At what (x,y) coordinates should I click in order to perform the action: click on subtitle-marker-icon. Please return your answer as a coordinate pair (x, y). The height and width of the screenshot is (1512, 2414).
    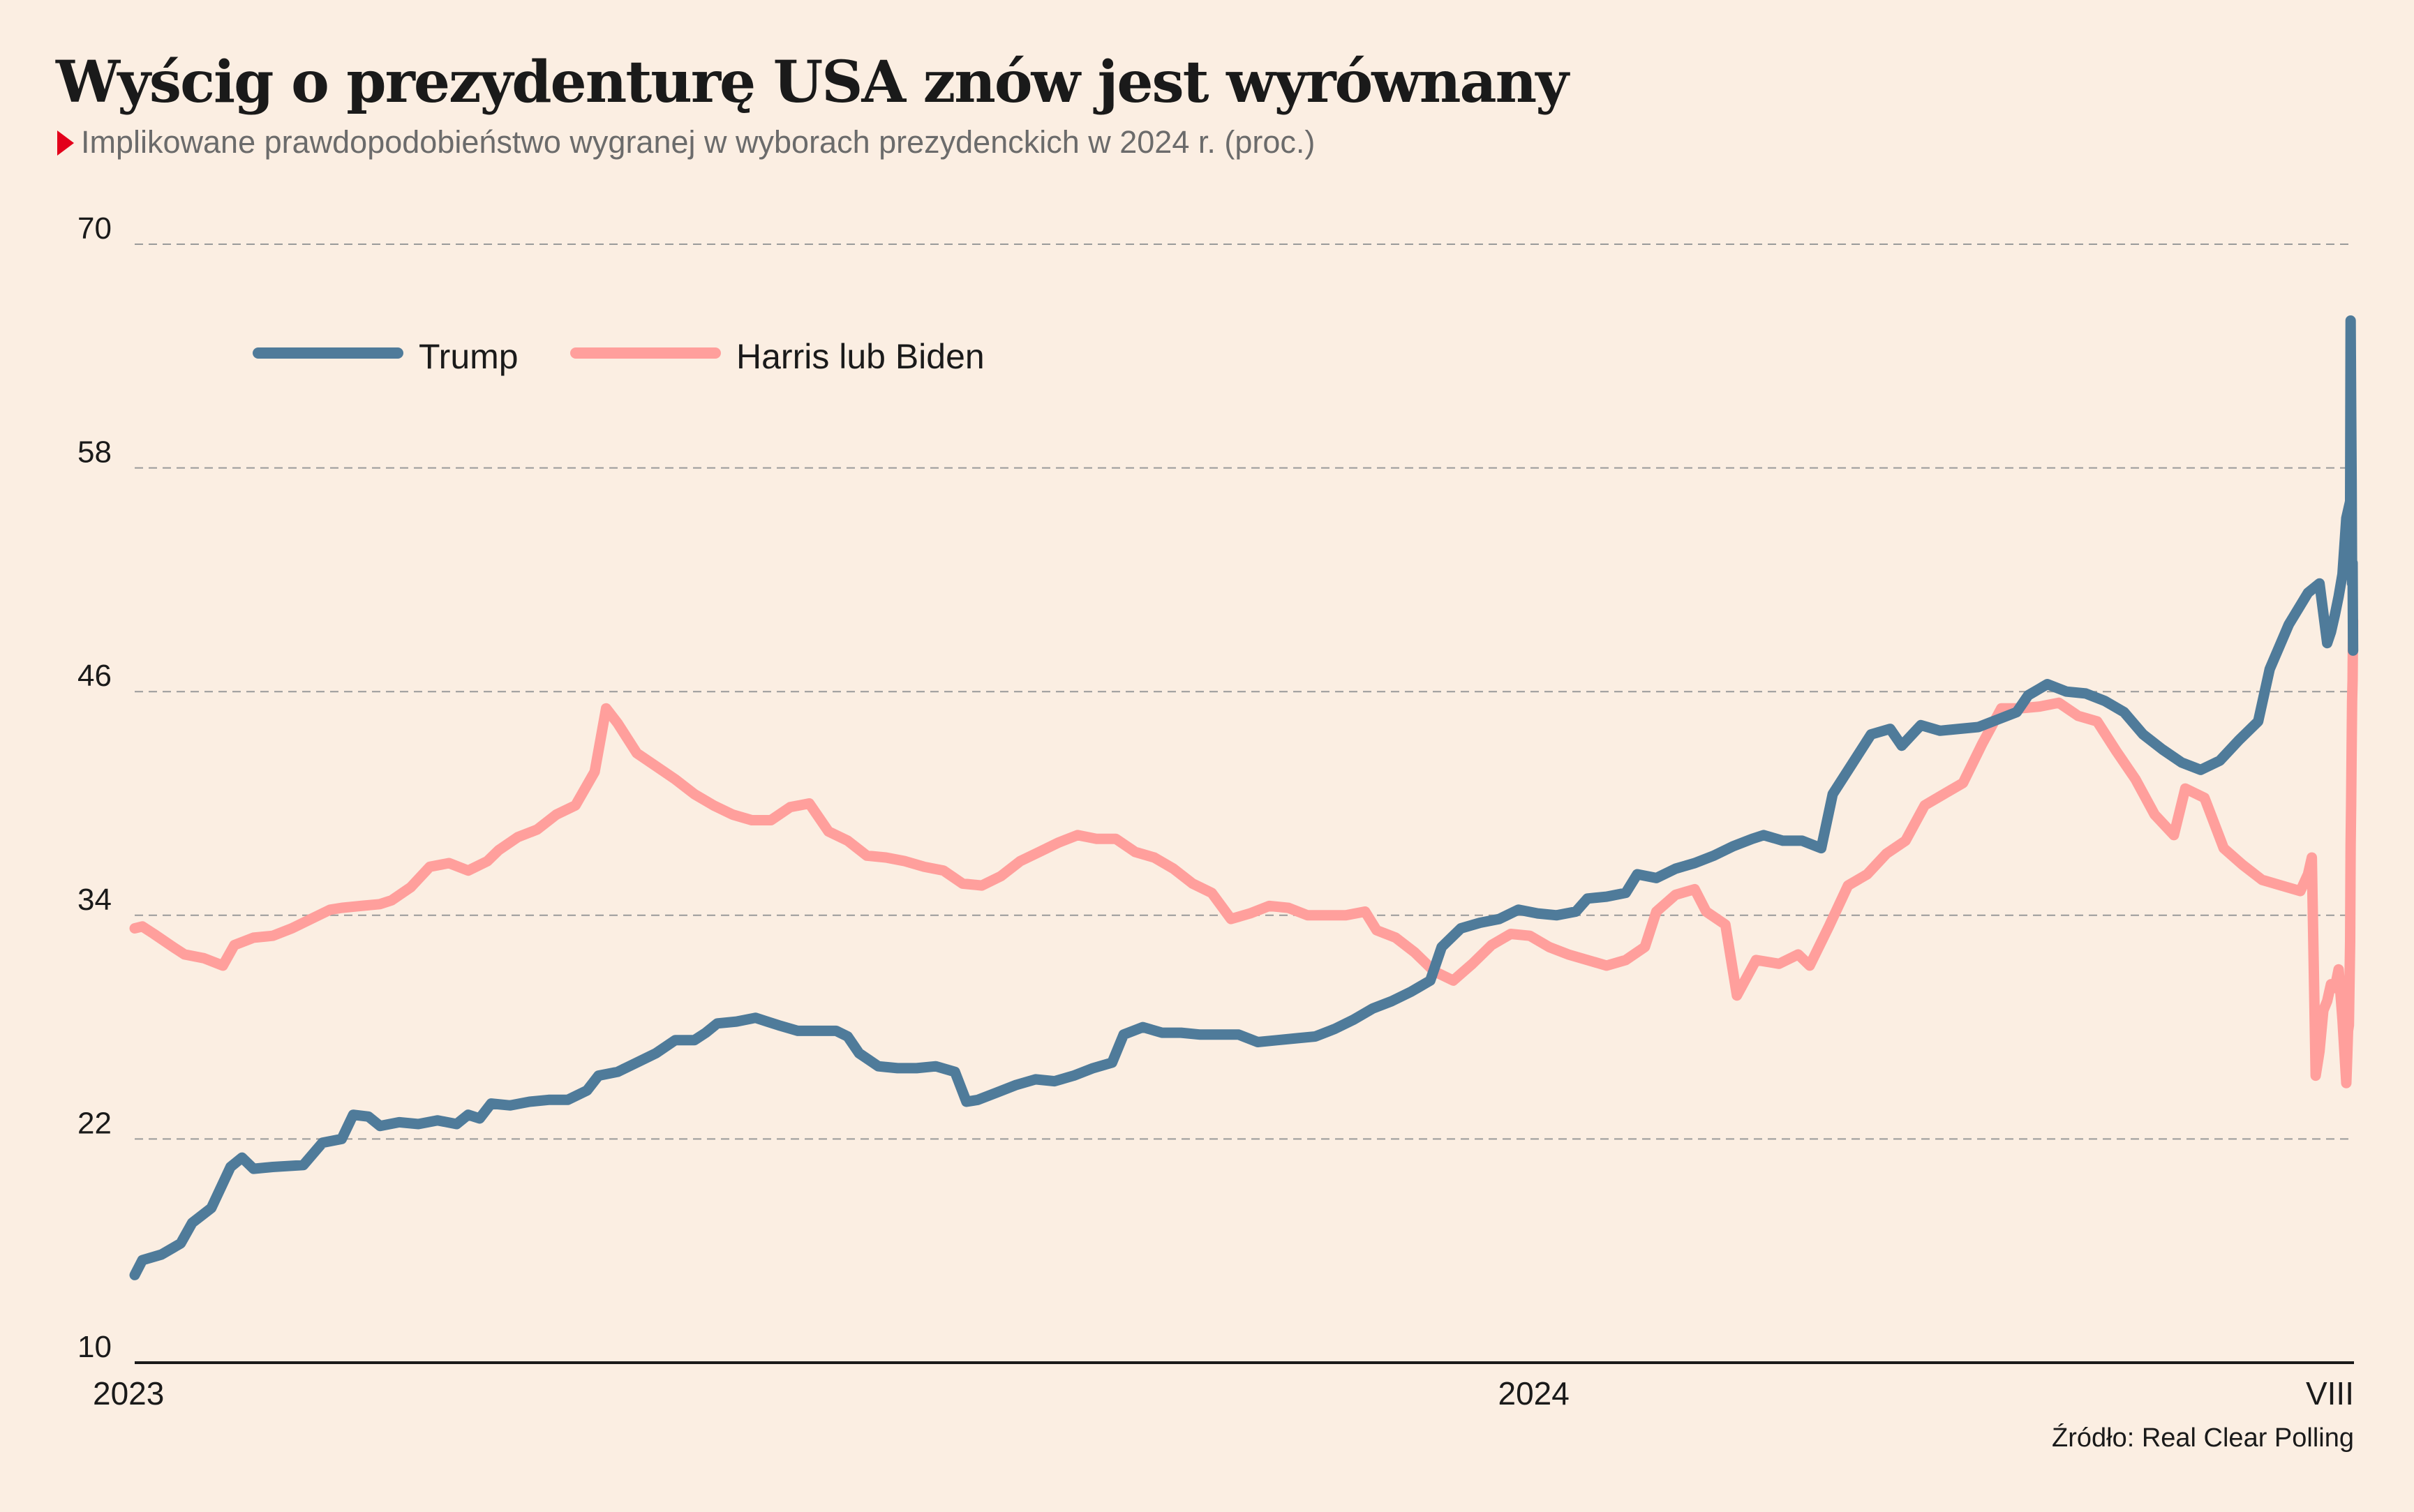
    Looking at the image, I should click on (65, 143).